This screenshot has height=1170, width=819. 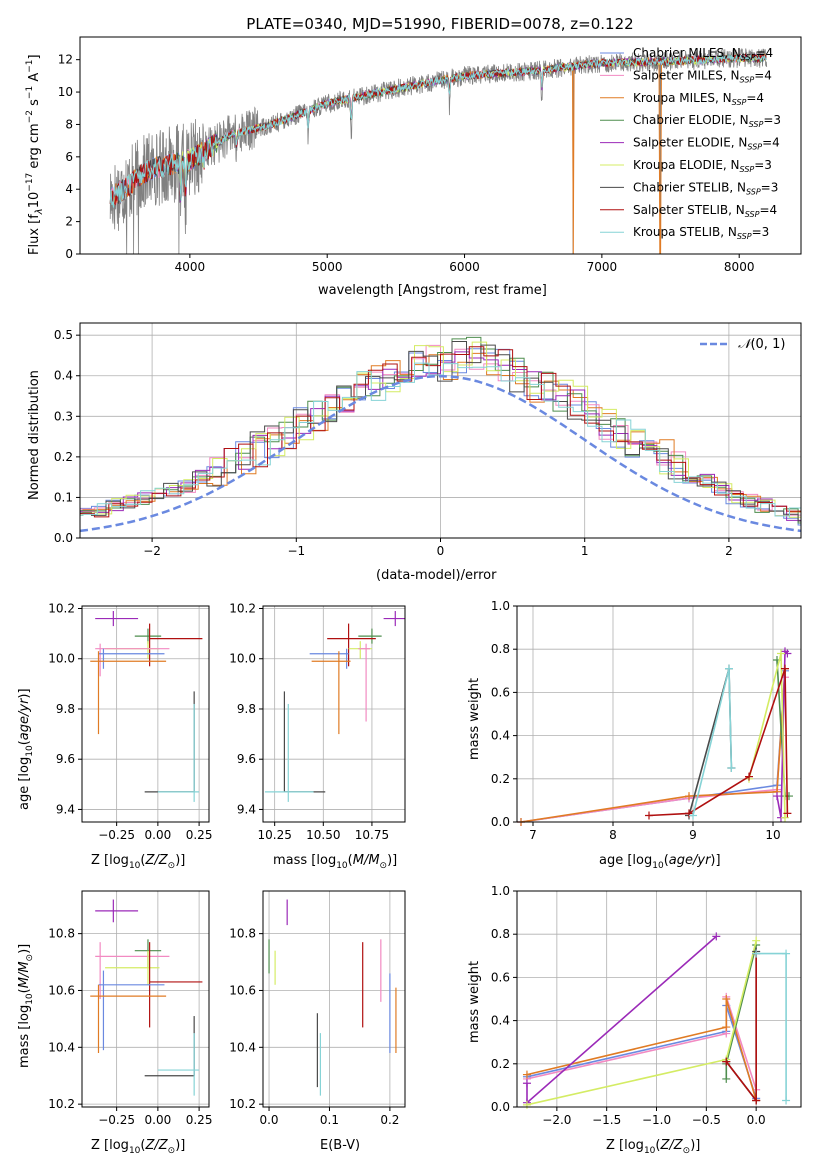 I want to click on spectrum-ytick-label: 6, so click(x=69, y=157).